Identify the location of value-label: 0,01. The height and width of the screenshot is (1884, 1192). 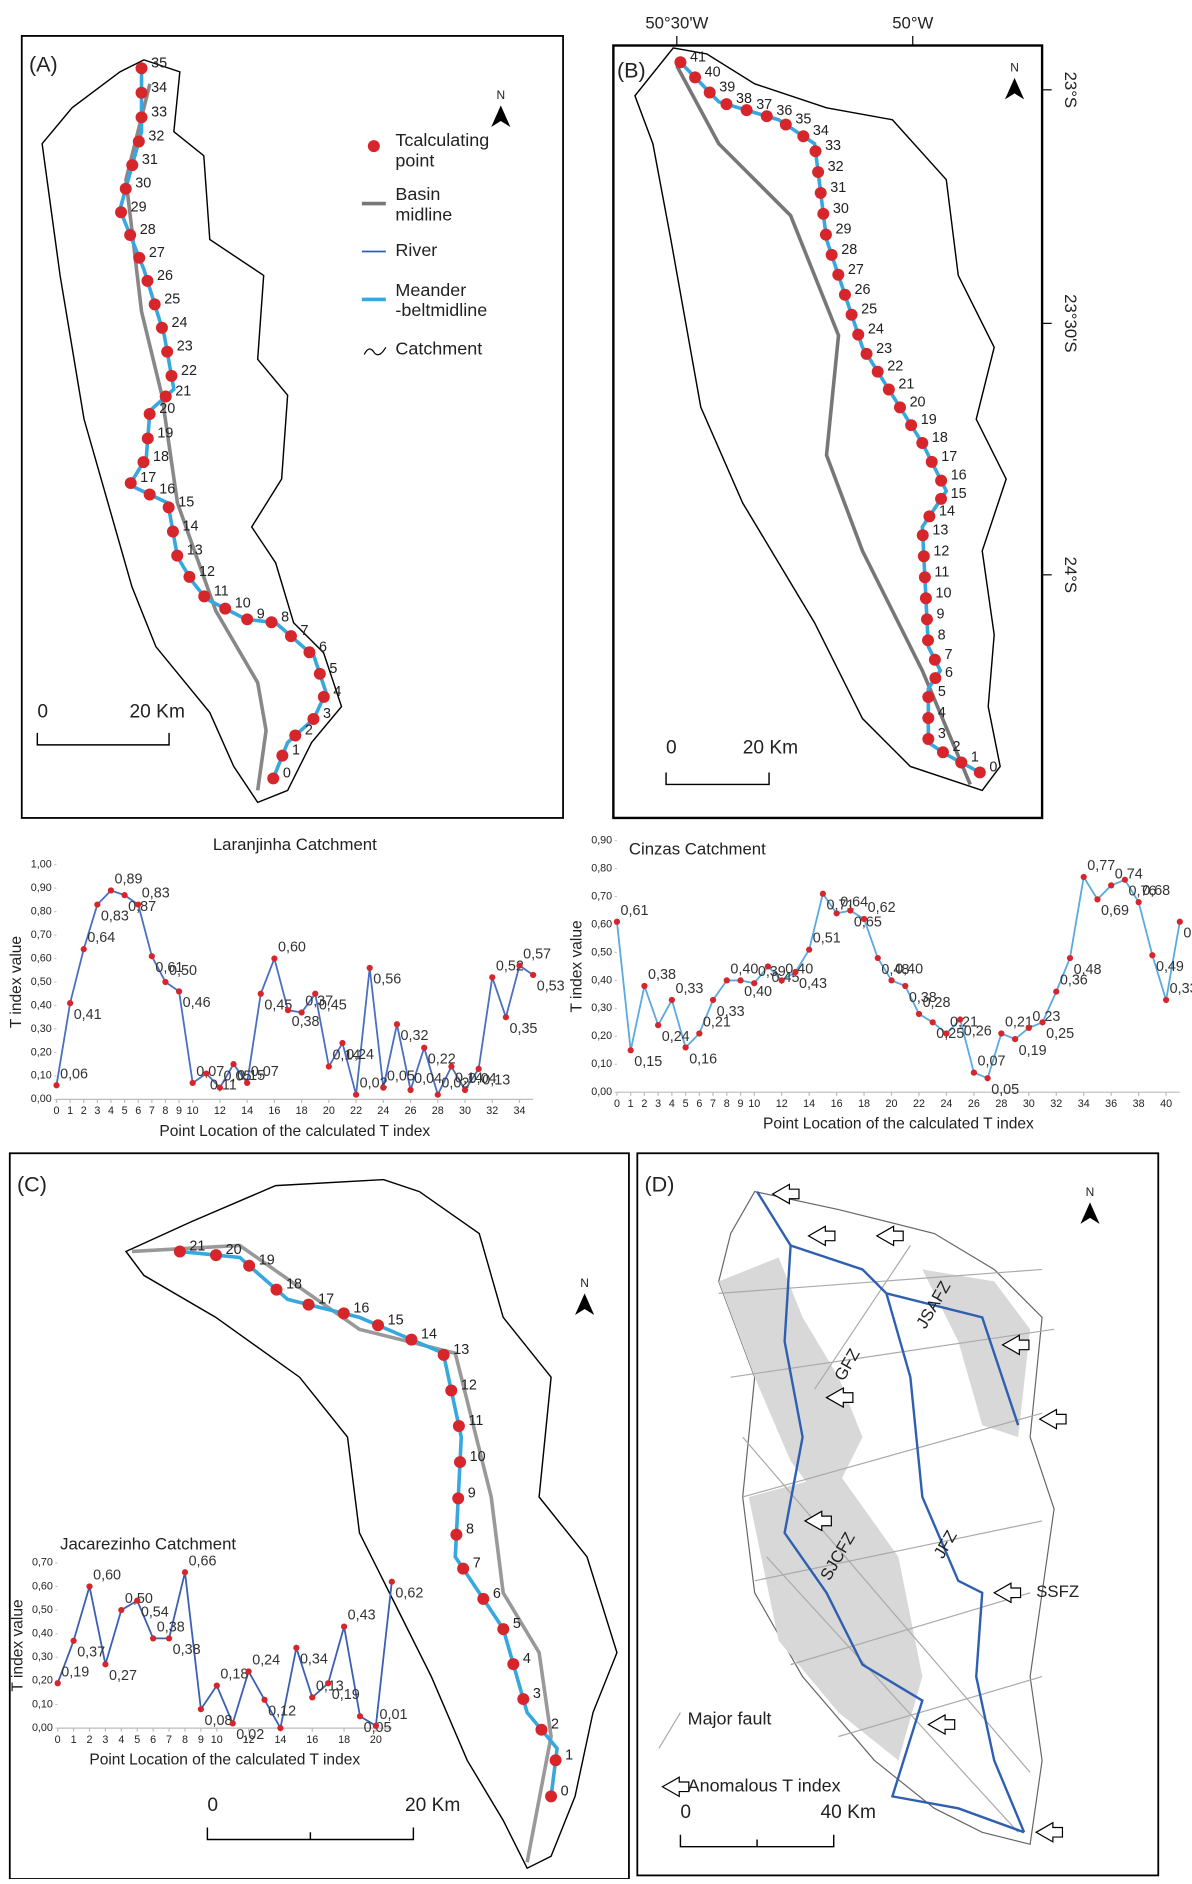
(393, 1715).